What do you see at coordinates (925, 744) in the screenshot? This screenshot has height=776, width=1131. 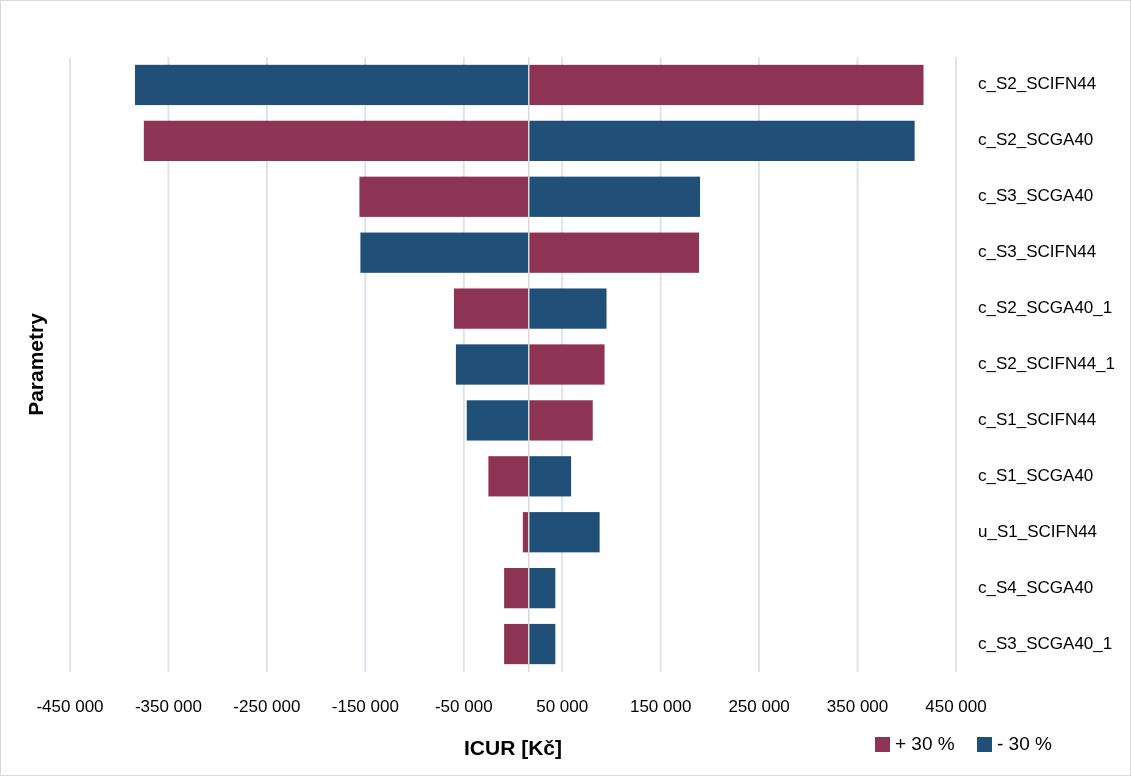 I see `legend-label: + 30 %` at bounding box center [925, 744].